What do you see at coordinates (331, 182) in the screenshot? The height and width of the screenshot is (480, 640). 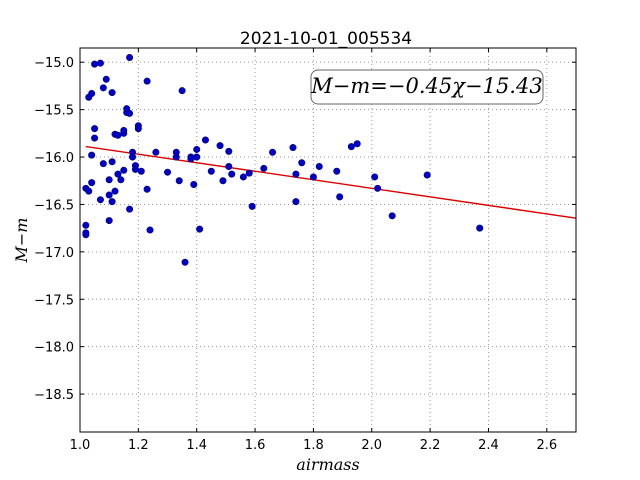 I see `fit-line-group` at bounding box center [331, 182].